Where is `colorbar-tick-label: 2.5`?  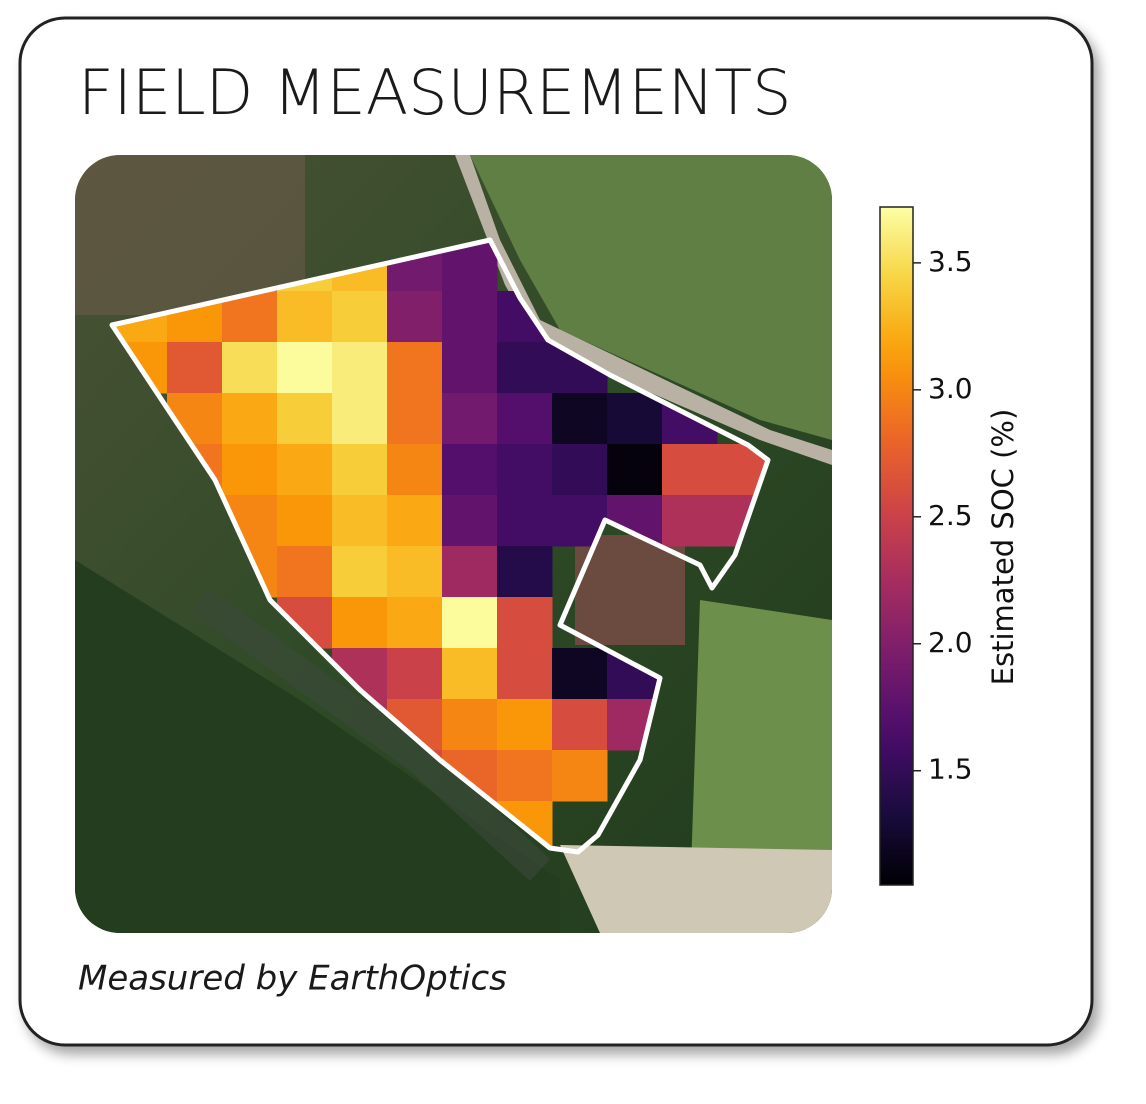 colorbar-tick-label: 2.5 is located at coordinates (950, 515).